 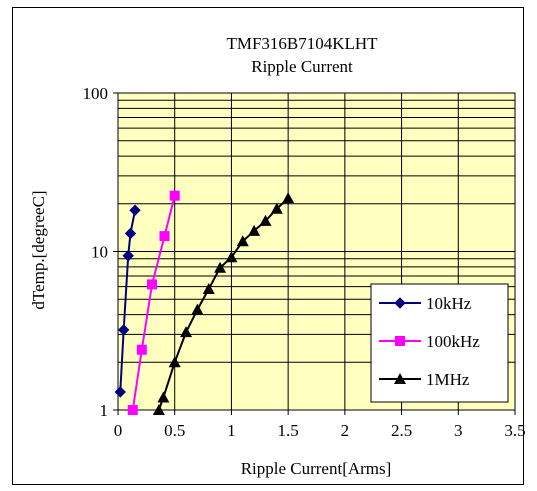 What do you see at coordinates (345, 430) in the screenshot?
I see `x-tick-label: 2` at bounding box center [345, 430].